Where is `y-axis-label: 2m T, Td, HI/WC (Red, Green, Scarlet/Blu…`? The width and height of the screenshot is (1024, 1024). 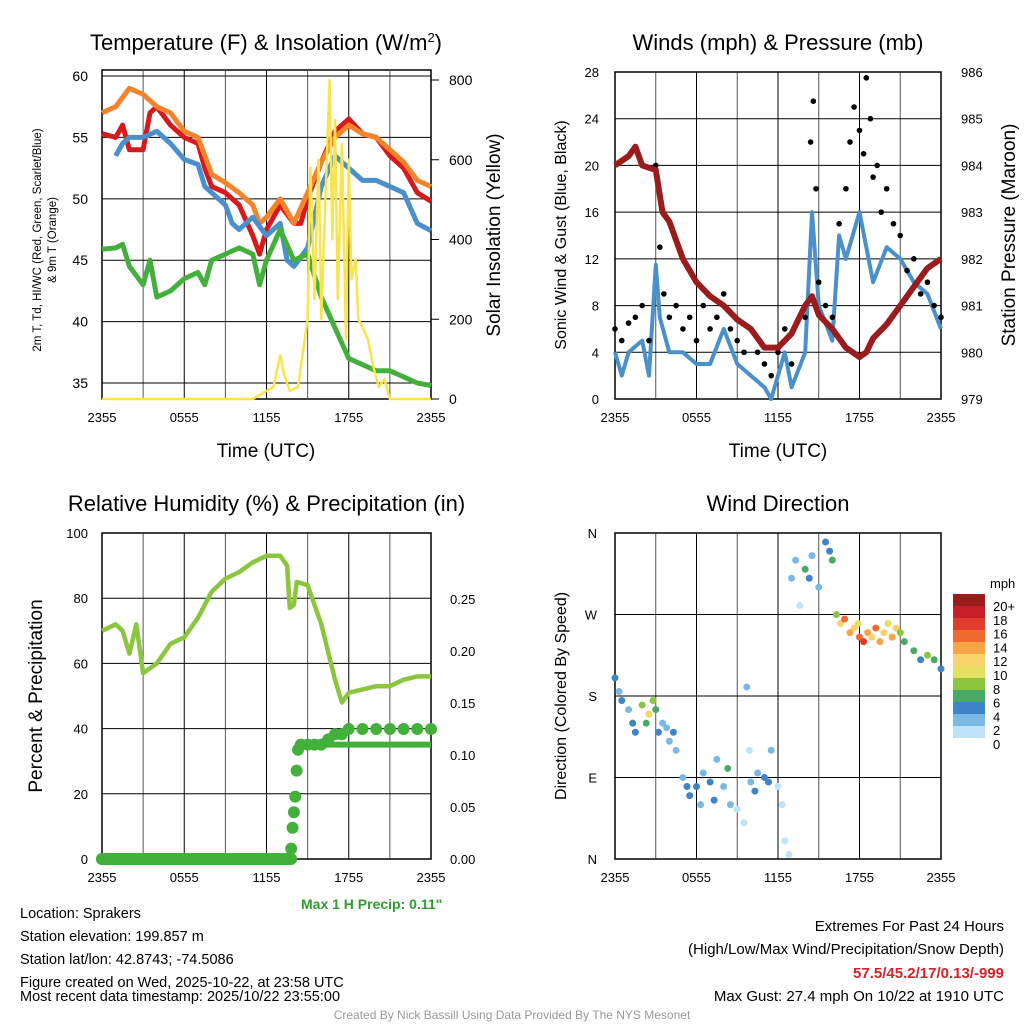 y-axis-label: 2m T, Td, HI/WC (Red, Green, Scarlet/Blu… is located at coordinates (38, 239).